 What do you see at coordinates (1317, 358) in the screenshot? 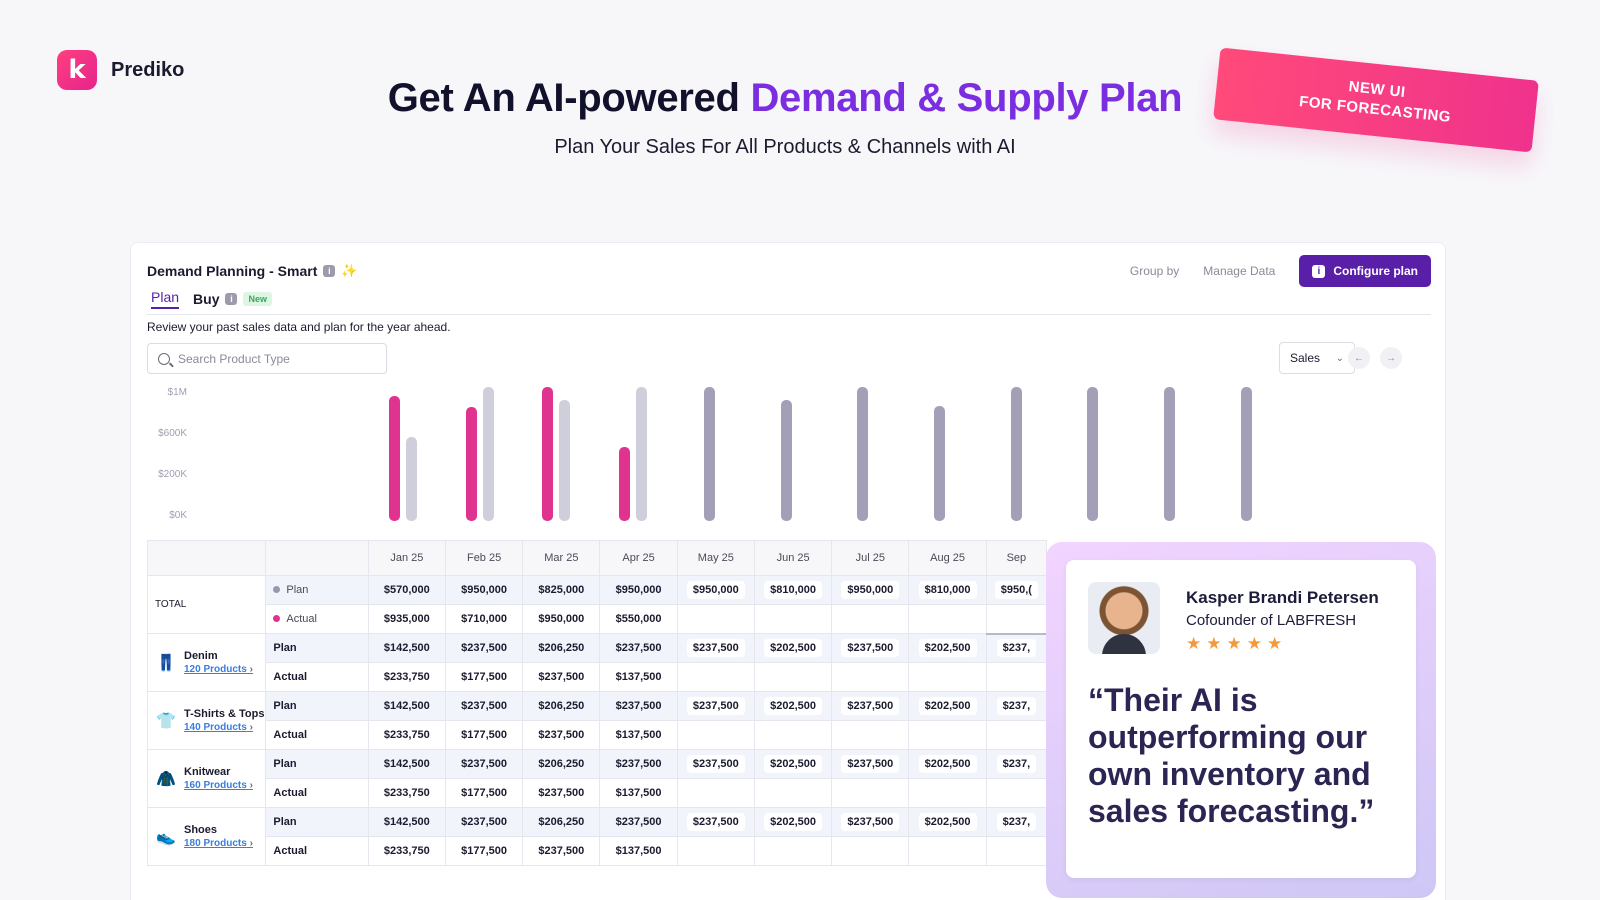
I see `metric-select: Sales ⌄` at bounding box center [1317, 358].